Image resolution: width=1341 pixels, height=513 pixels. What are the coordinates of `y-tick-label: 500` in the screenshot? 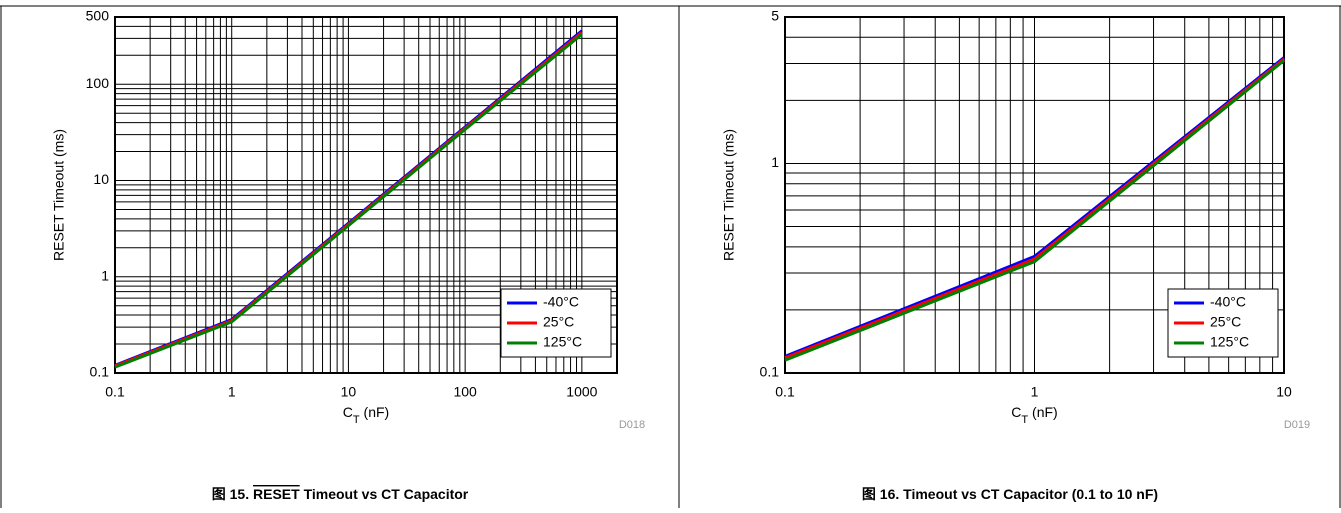 It's located at (98, 16).